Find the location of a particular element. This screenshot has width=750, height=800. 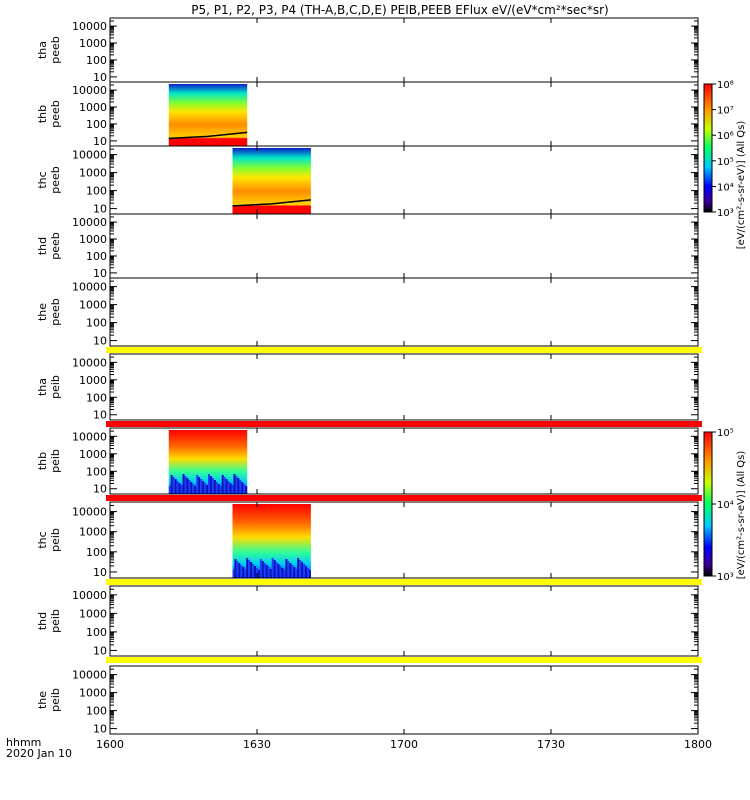

panel-probe-label: thb is located at coordinates (42, 114).